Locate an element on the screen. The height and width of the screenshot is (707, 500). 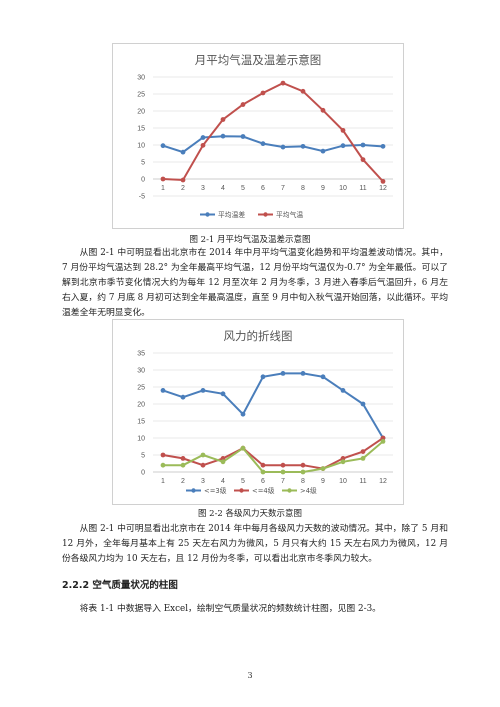
page-number: 3 is located at coordinates (250, 675).